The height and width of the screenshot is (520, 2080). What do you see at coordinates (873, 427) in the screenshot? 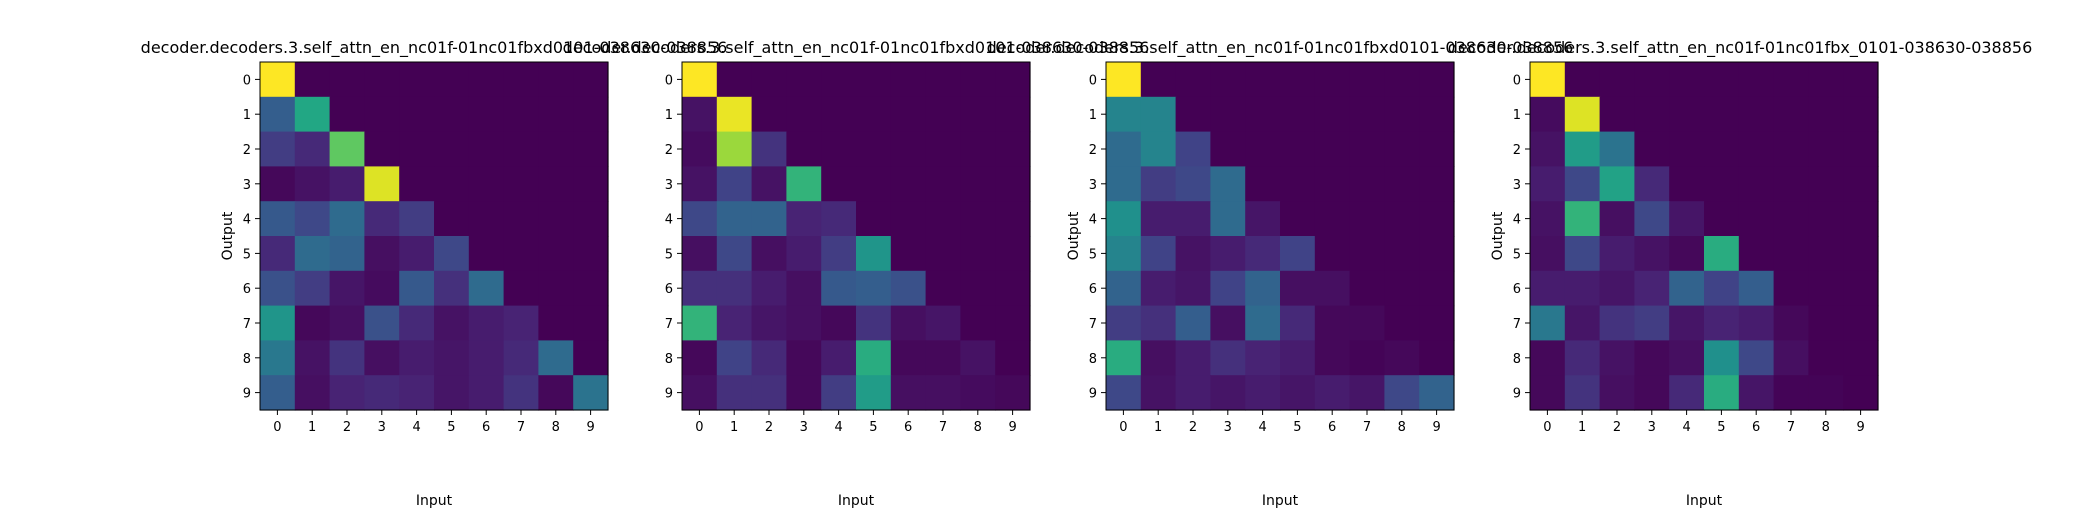
I see `x-tick-label: 5` at bounding box center [873, 427].